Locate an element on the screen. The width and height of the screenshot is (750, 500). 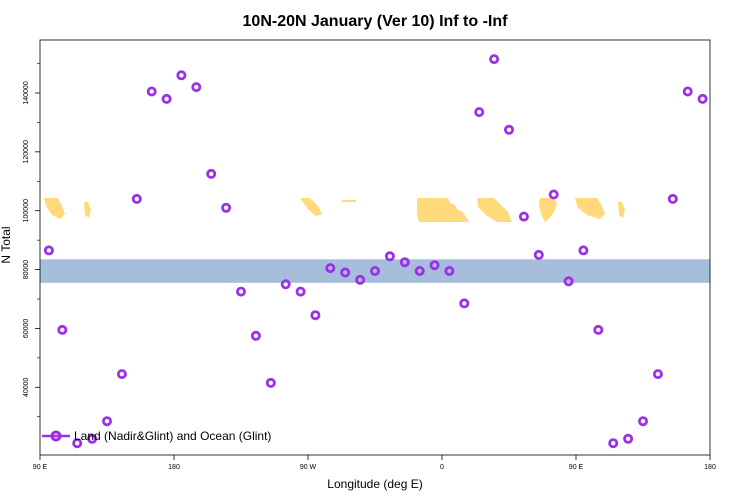
ocean-band is located at coordinates (375, 271).